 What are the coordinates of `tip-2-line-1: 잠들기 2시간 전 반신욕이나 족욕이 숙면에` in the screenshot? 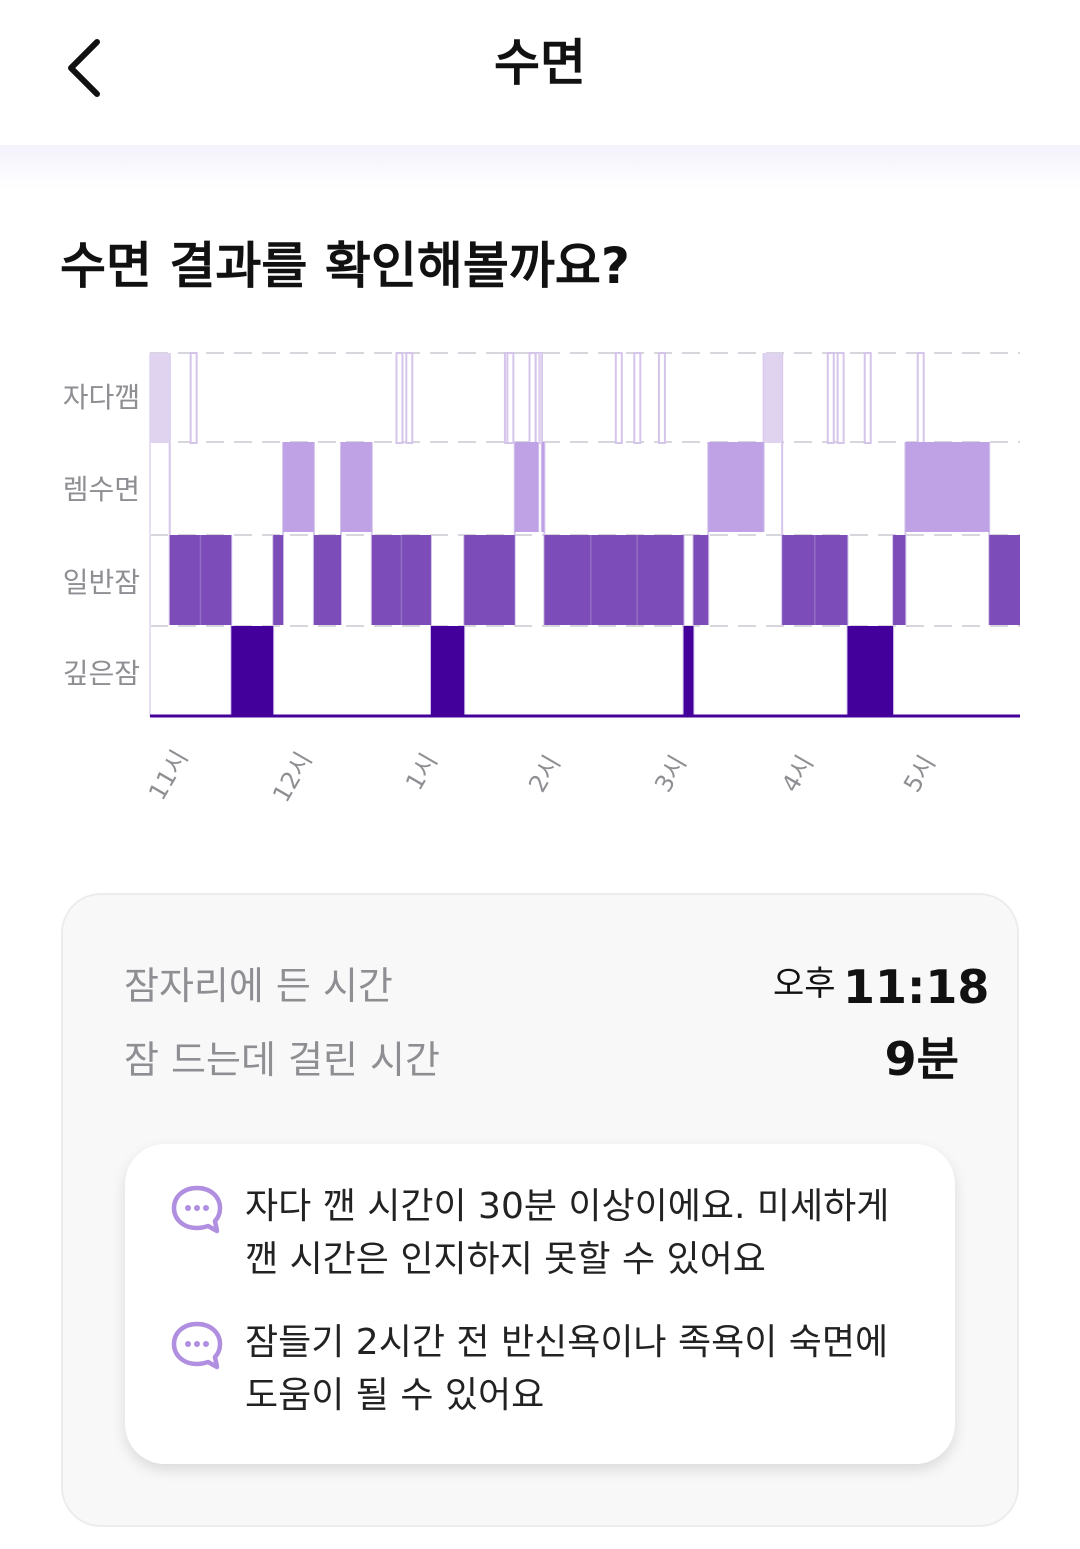 It's located at (567, 1342).